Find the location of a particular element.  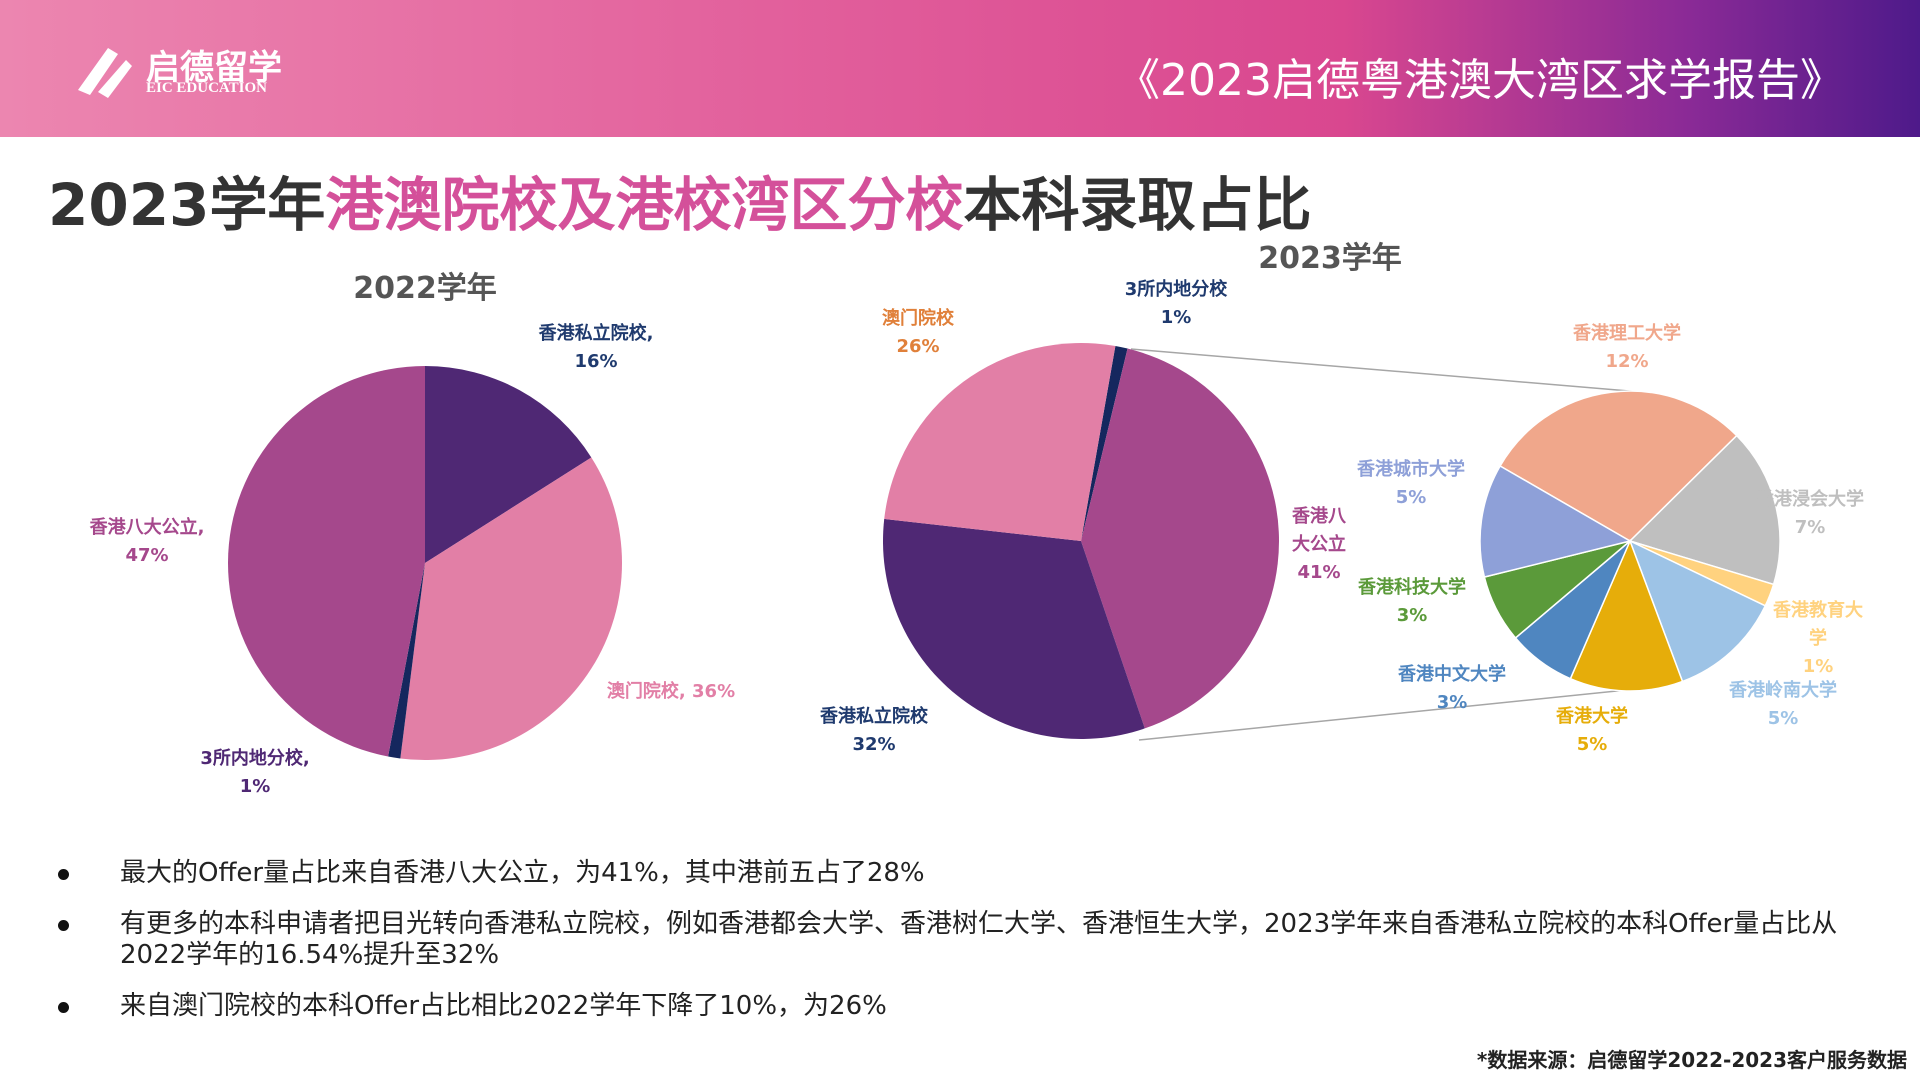

chart-title: 2023学年 is located at coordinates (1330, 258).